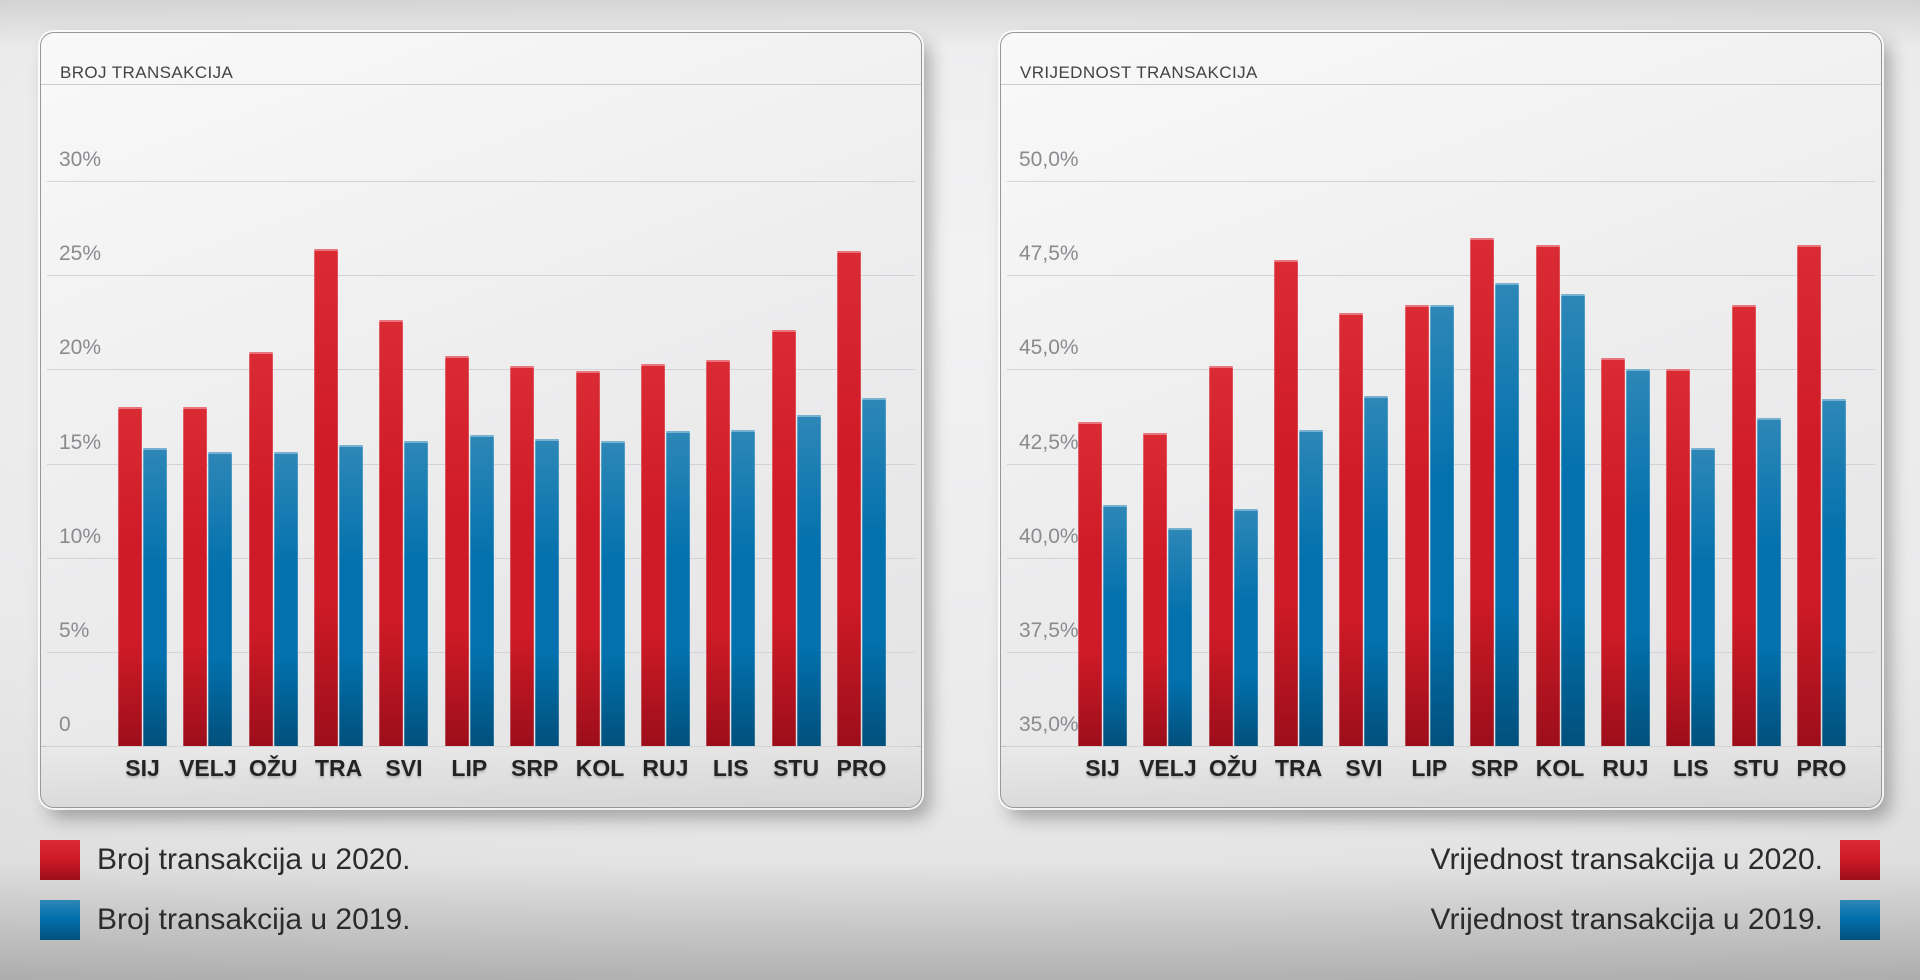  I want to click on y-tick-label: 10%, so click(80, 536).